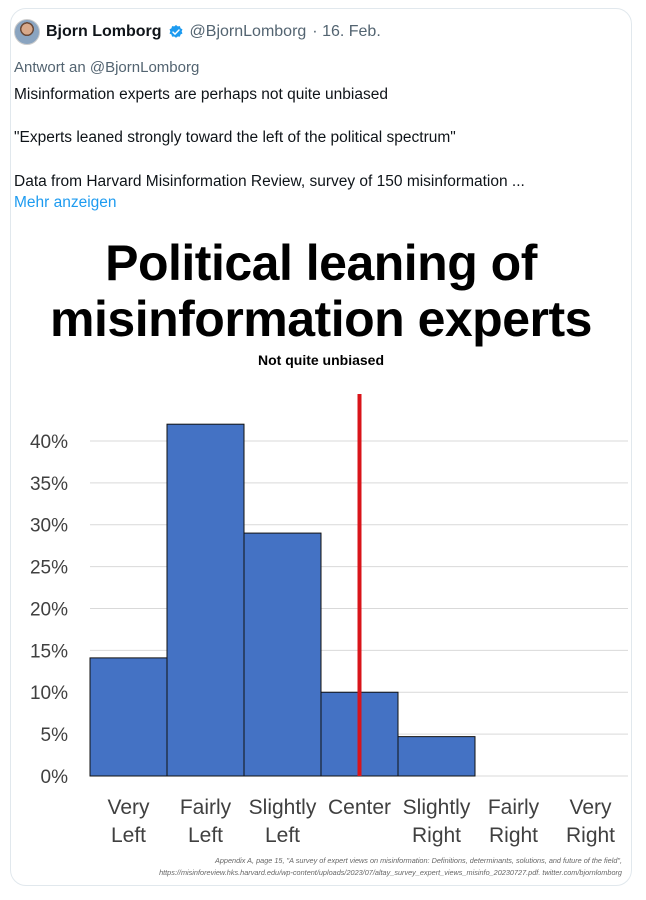 This screenshot has width=646, height=900. Describe the element at coordinates (359, 807) in the screenshot. I see `x-tick-label: Center` at that location.